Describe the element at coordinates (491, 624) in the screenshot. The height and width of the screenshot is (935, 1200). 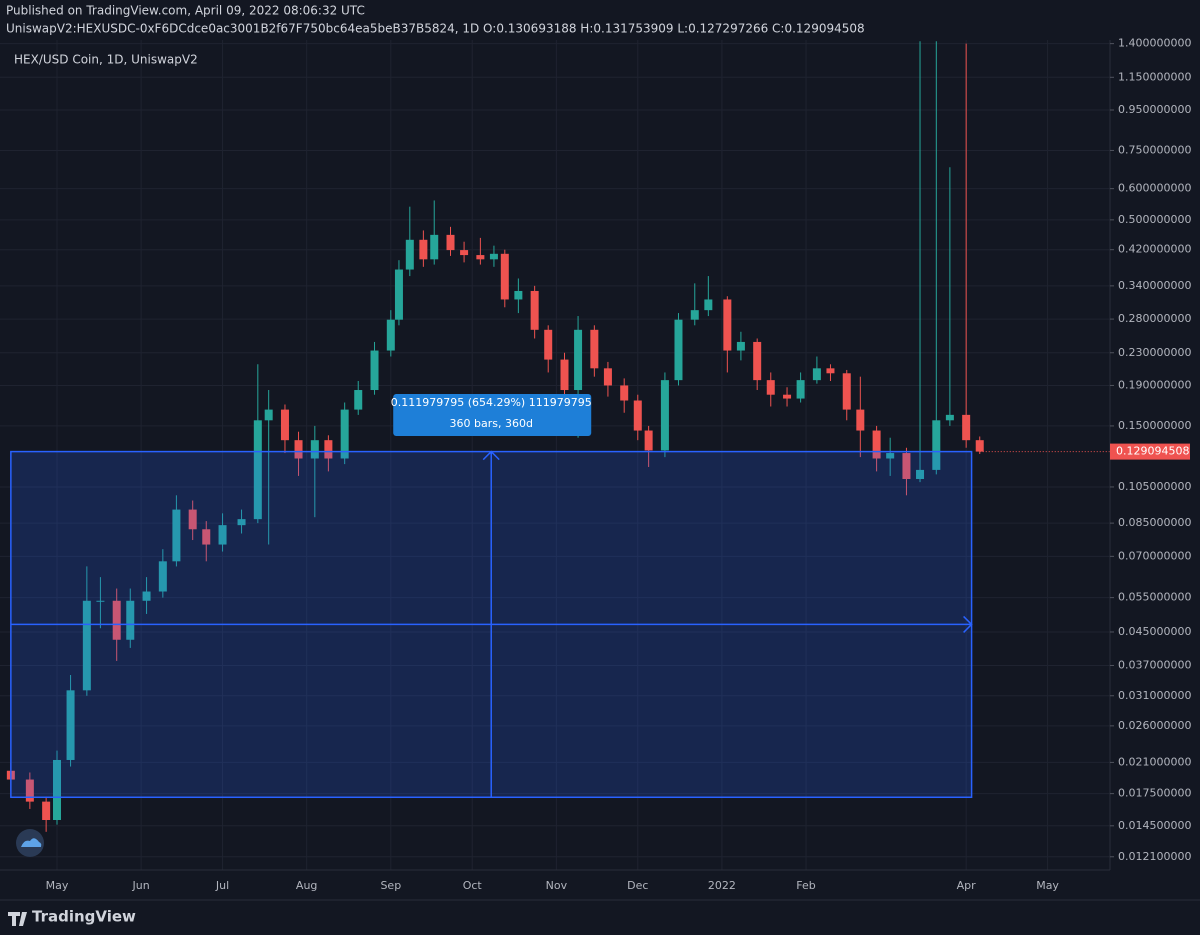
I see `measure-arrow-h` at that location.